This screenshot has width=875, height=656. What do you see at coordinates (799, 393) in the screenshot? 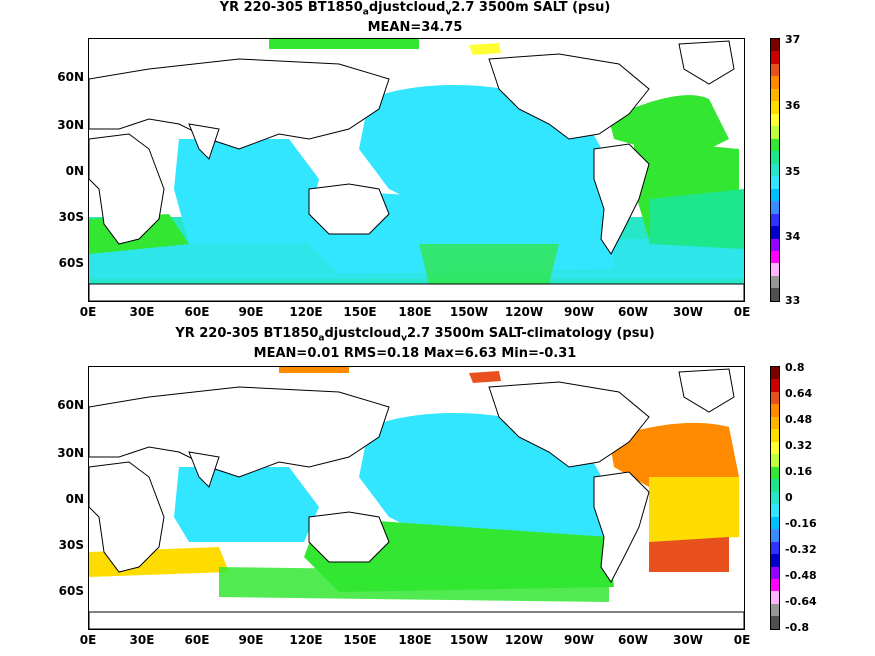
I see `colorbar-label: 0.64` at bounding box center [799, 393].